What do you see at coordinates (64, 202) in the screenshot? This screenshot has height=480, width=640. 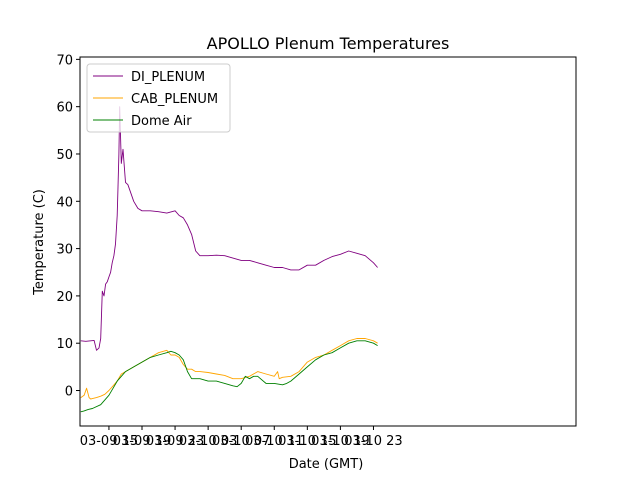 I see `y-tick-label: 40` at bounding box center [64, 202].